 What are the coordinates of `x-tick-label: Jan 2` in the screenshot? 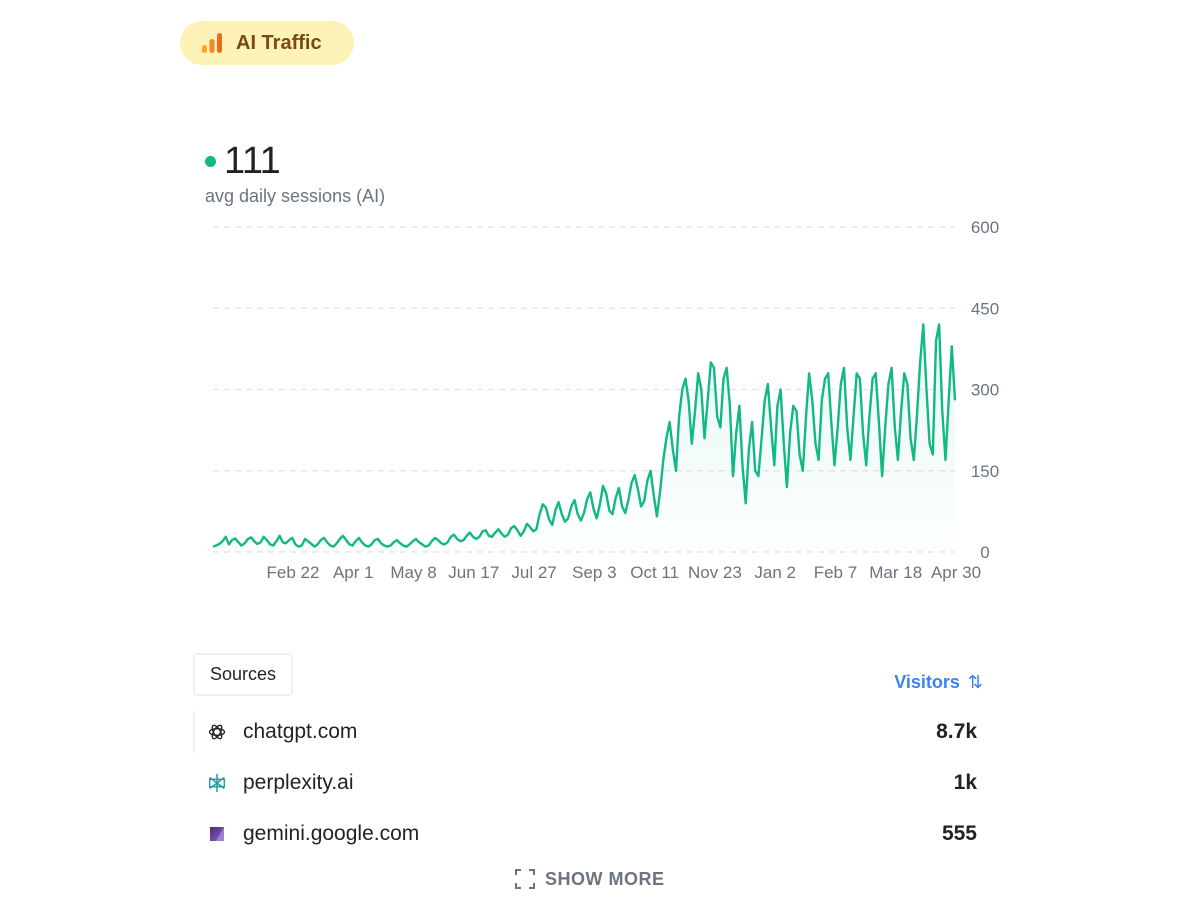 It's located at (775, 572).